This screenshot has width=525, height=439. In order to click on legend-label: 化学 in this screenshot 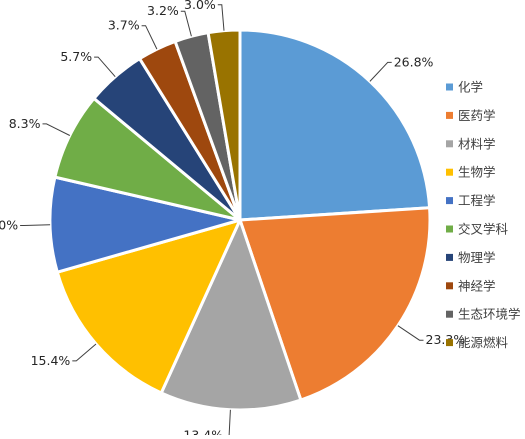, I will do `click(470, 87)`.